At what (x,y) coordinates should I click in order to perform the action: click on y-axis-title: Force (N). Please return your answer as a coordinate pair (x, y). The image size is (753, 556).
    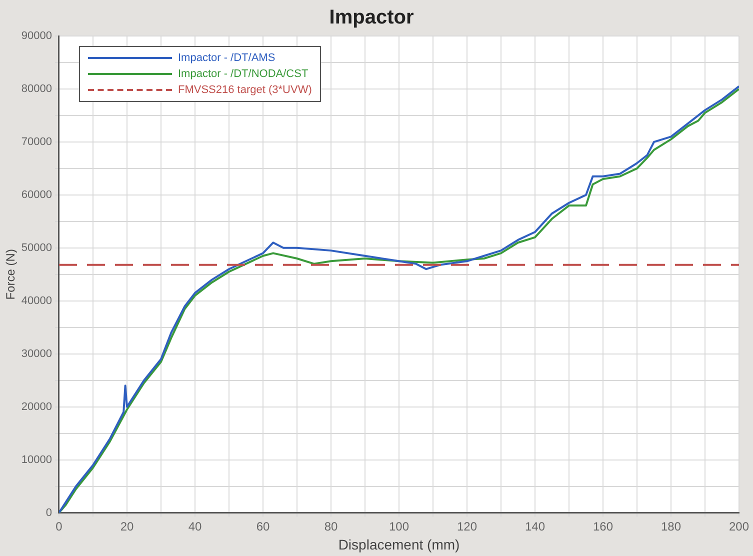
    Looking at the image, I should click on (11, 274).